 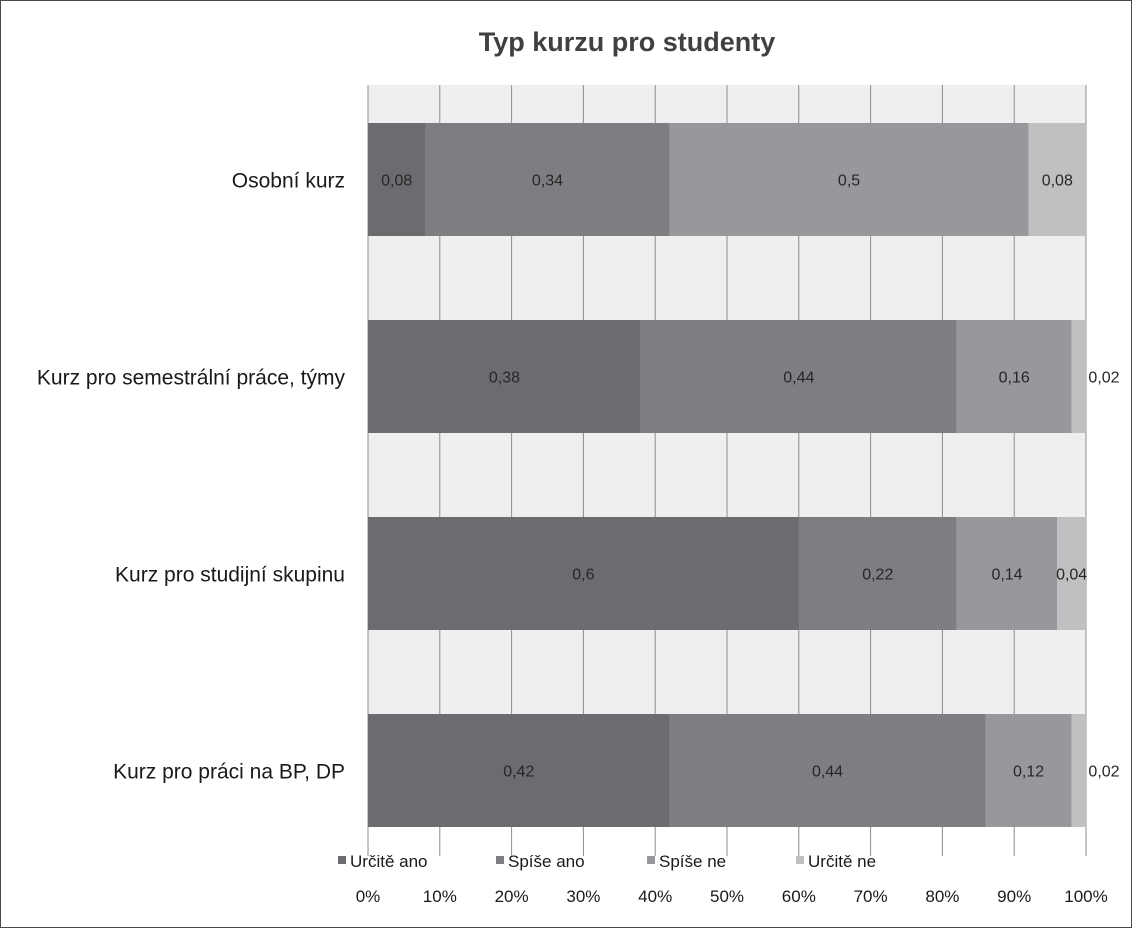 What do you see at coordinates (727, 896) in the screenshot?
I see `x-tick-label: 50%` at bounding box center [727, 896].